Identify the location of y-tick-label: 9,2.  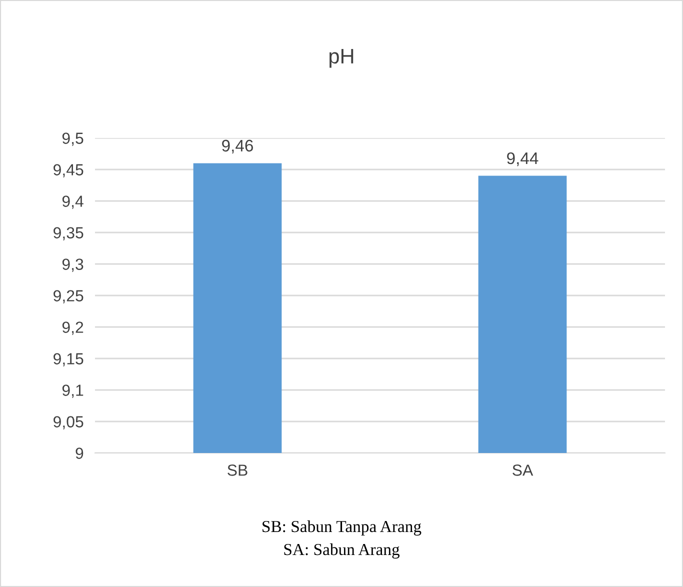
(73, 328).